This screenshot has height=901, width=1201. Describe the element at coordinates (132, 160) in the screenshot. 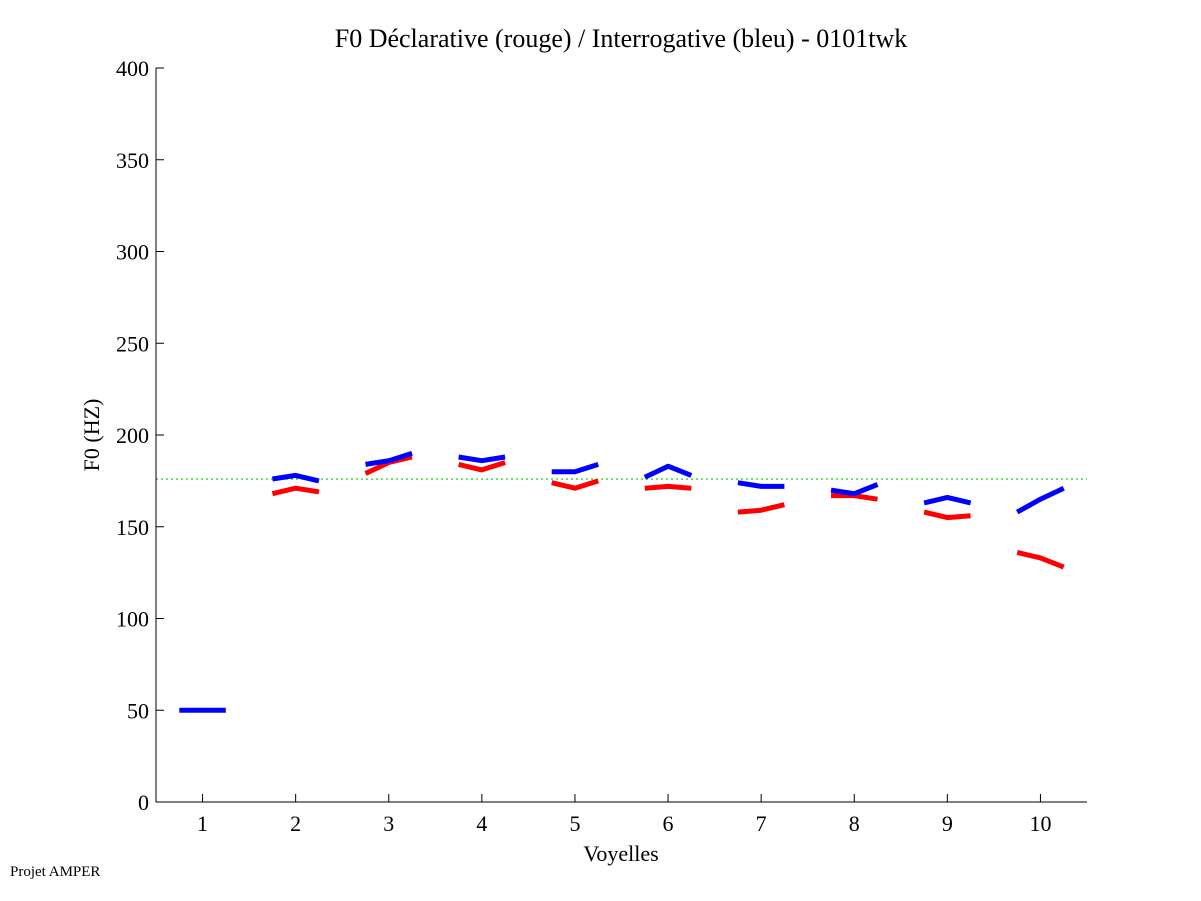

I see `y-tick-label: 350` at that location.